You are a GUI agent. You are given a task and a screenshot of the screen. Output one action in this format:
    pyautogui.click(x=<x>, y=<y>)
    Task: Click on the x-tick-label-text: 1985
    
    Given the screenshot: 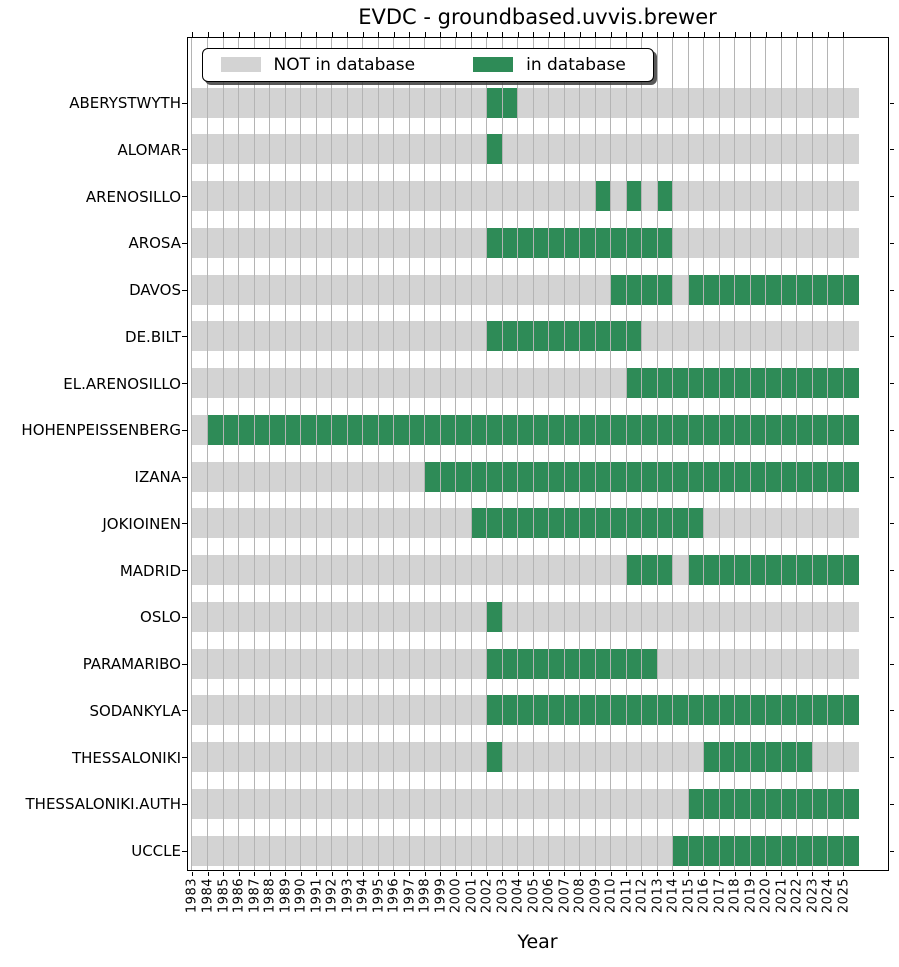 What is the action you would take?
    pyautogui.click(x=224, y=896)
    